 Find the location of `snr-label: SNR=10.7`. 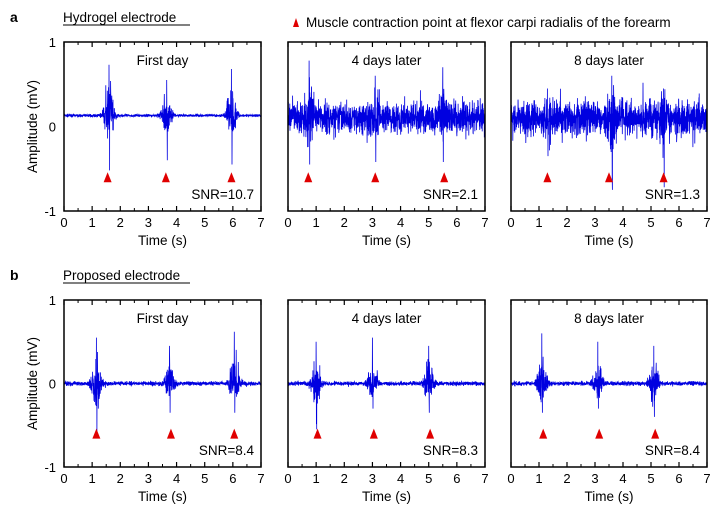

snr-label: SNR=10.7 is located at coordinates (222, 194).